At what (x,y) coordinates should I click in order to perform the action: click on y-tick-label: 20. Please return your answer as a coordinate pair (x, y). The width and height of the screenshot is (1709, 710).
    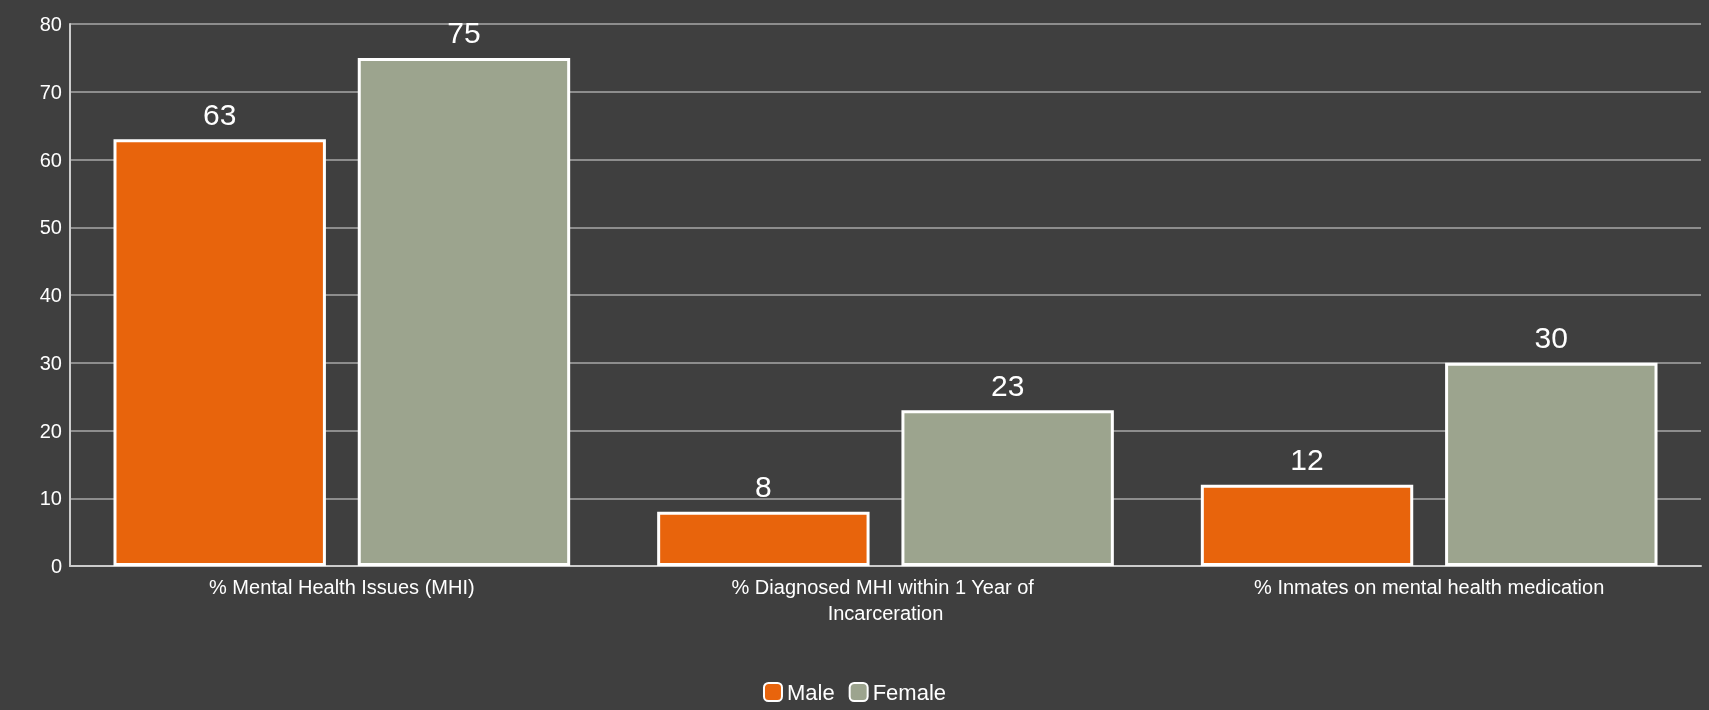
    Looking at the image, I should click on (50, 430).